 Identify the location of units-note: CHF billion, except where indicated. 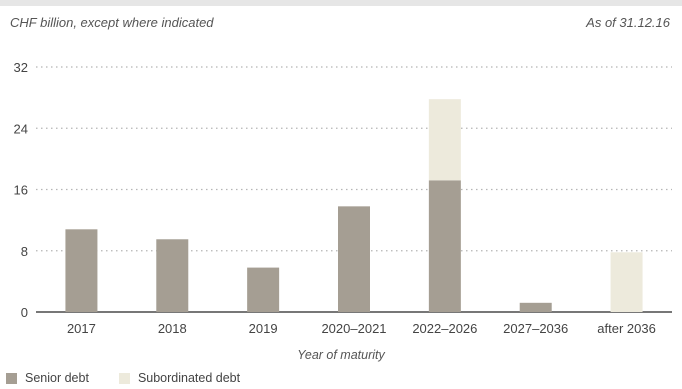
(112, 22).